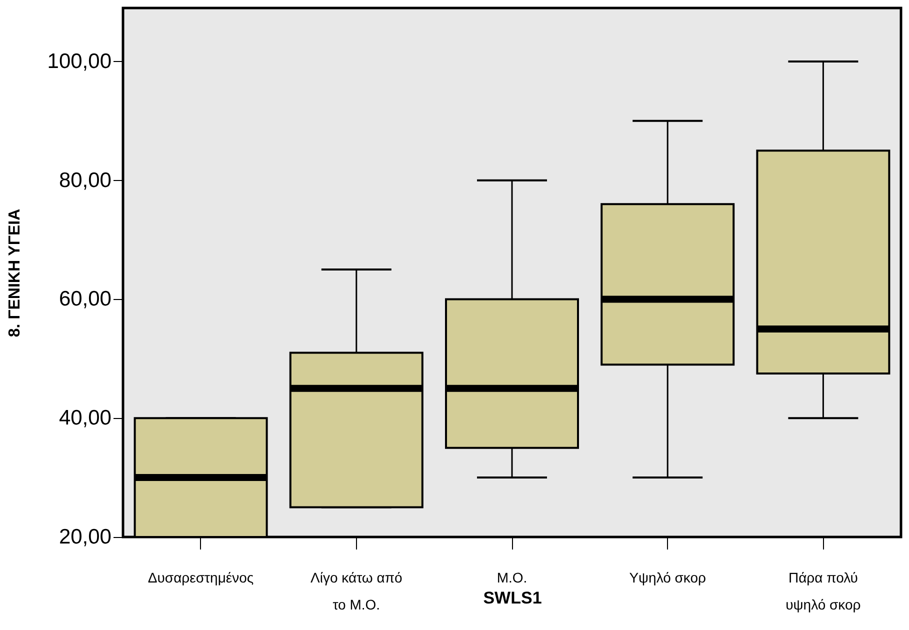 The height and width of the screenshot is (630, 909). What do you see at coordinates (823, 591) in the screenshot?
I see `x-tick-label: Πάρα πολύ υψηλό σκορ` at bounding box center [823, 591].